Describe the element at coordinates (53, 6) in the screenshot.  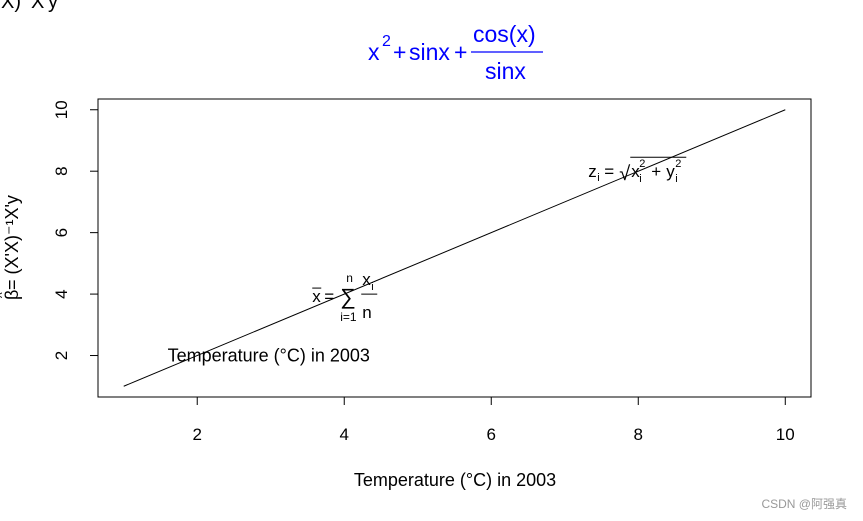
I see `beta-y: y` at that location.